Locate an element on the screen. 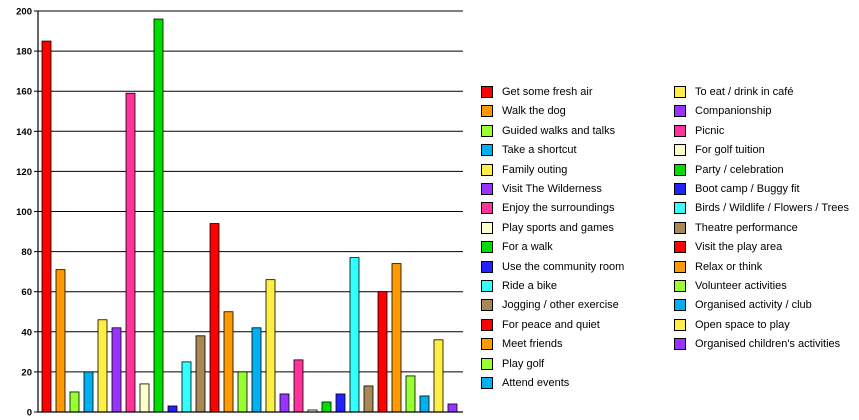  legend-item: Organised children's activities is located at coordinates (757, 344).